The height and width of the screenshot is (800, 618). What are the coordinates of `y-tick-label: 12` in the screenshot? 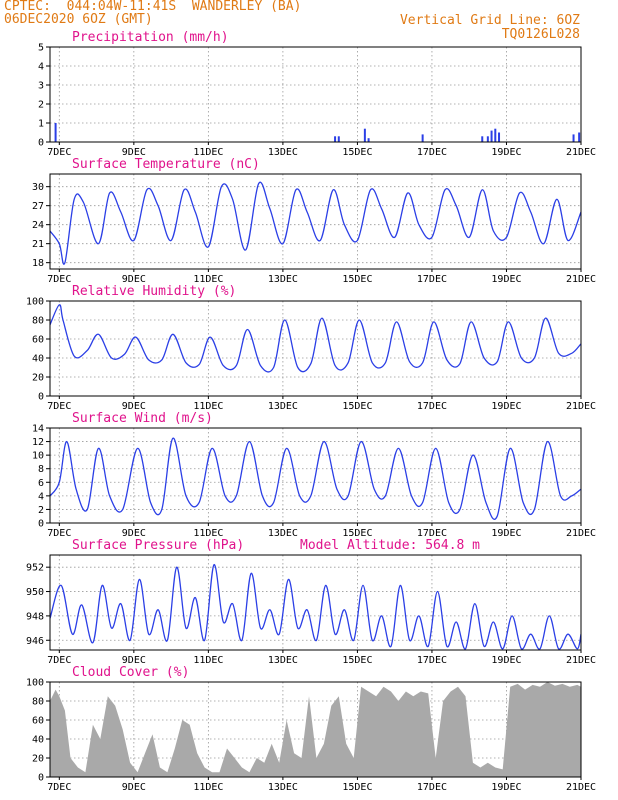 It's located at (38, 442).